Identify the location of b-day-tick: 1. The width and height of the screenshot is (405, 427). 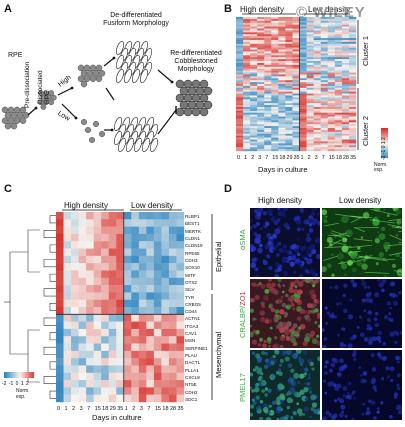
(246, 158).